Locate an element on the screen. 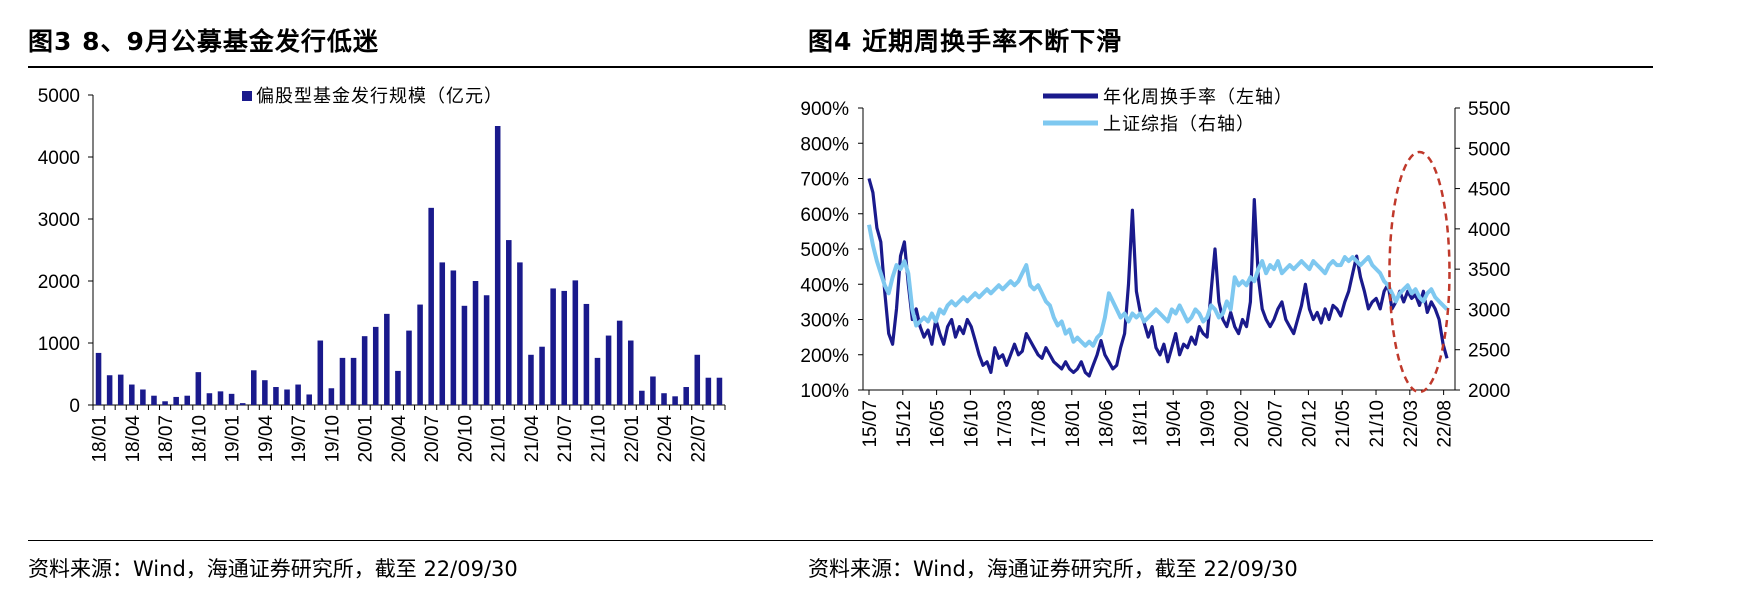 This screenshot has width=1753, height=594. bar-22/09 is located at coordinates (719, 391).